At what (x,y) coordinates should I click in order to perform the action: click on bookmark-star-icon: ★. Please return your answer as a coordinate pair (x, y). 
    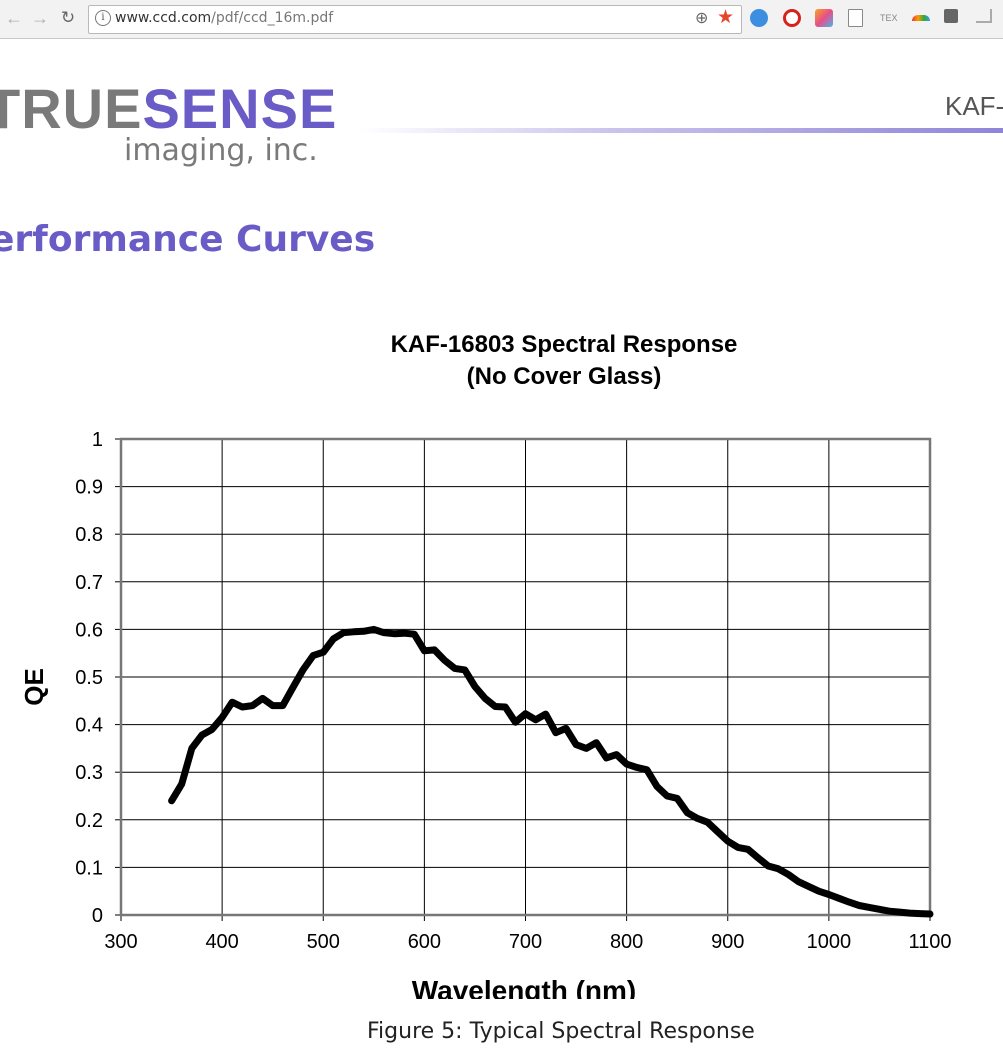
    Looking at the image, I should click on (726, 17).